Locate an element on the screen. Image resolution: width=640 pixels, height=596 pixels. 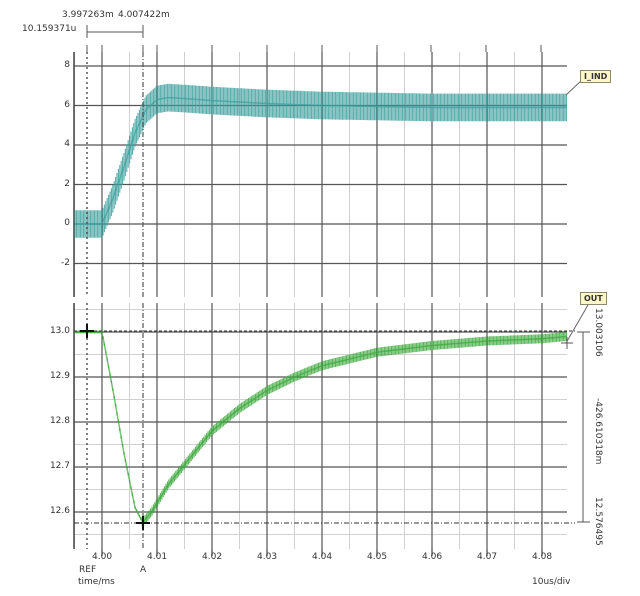
y-tick-label: 2 is located at coordinates (67, 183).